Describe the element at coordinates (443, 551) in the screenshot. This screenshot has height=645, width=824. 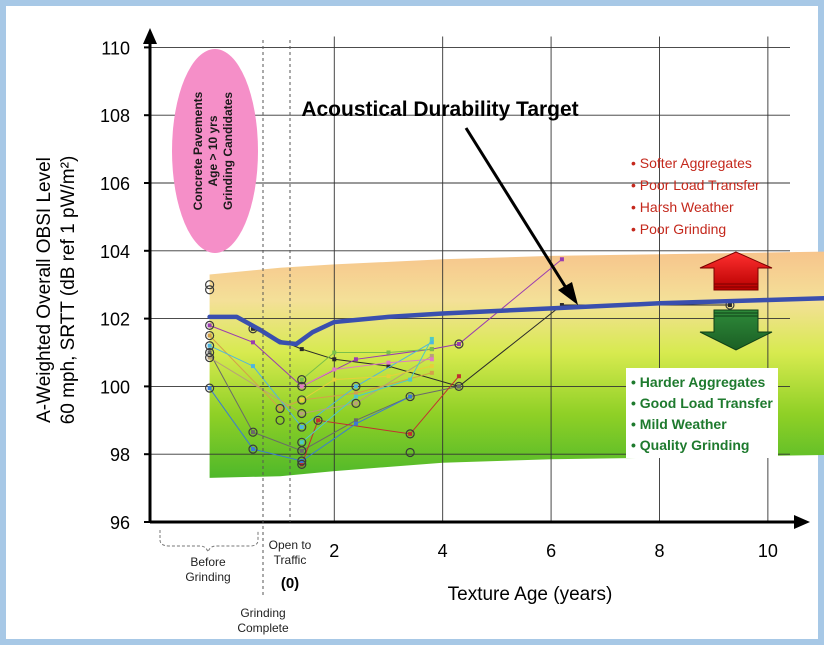
I see `x-tick-label: 4` at that location.